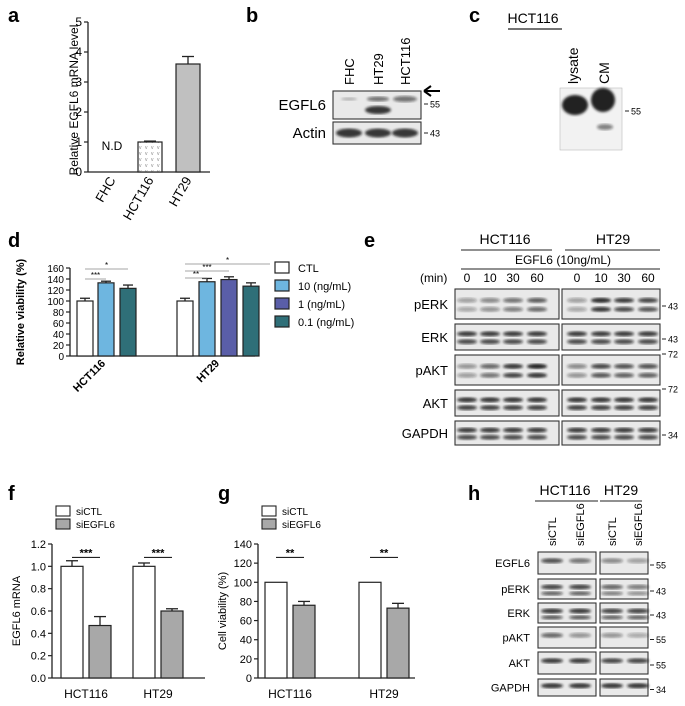  I want to click on panel-f-legend-swatch, so click(63, 511).